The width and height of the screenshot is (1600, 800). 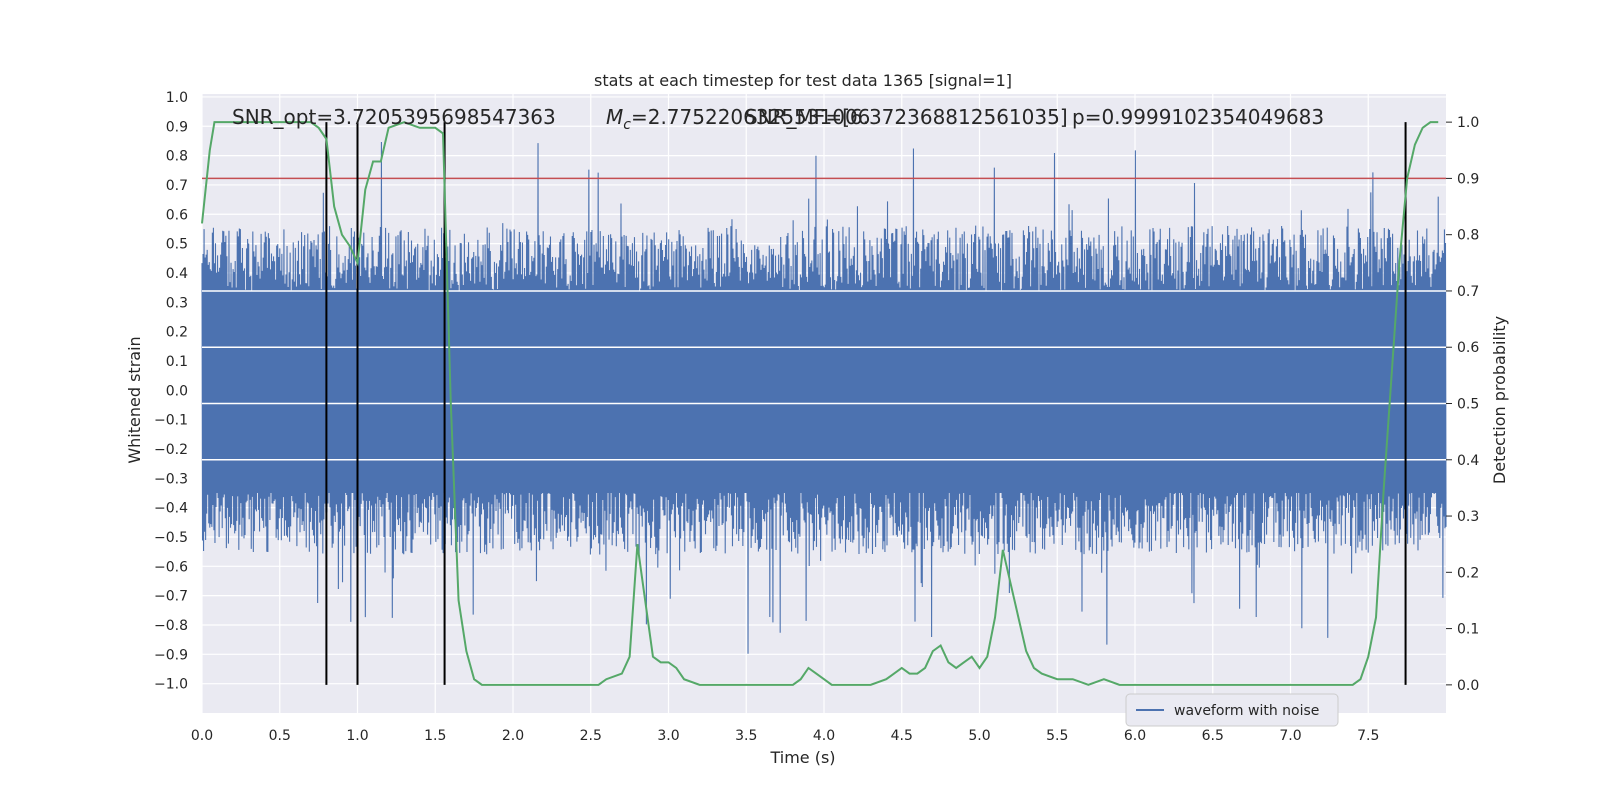 What do you see at coordinates (1468, 123) in the screenshot?
I see `y-right-tick-label: 1.0` at bounding box center [1468, 123].